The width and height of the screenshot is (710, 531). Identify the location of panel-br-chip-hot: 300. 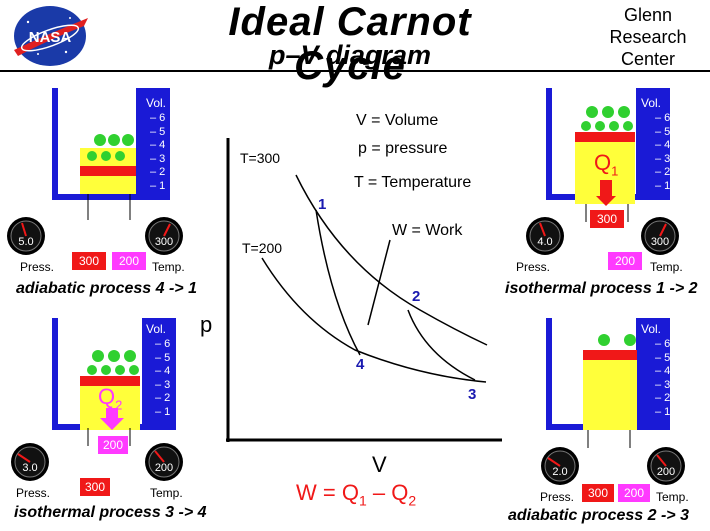
(598, 493).